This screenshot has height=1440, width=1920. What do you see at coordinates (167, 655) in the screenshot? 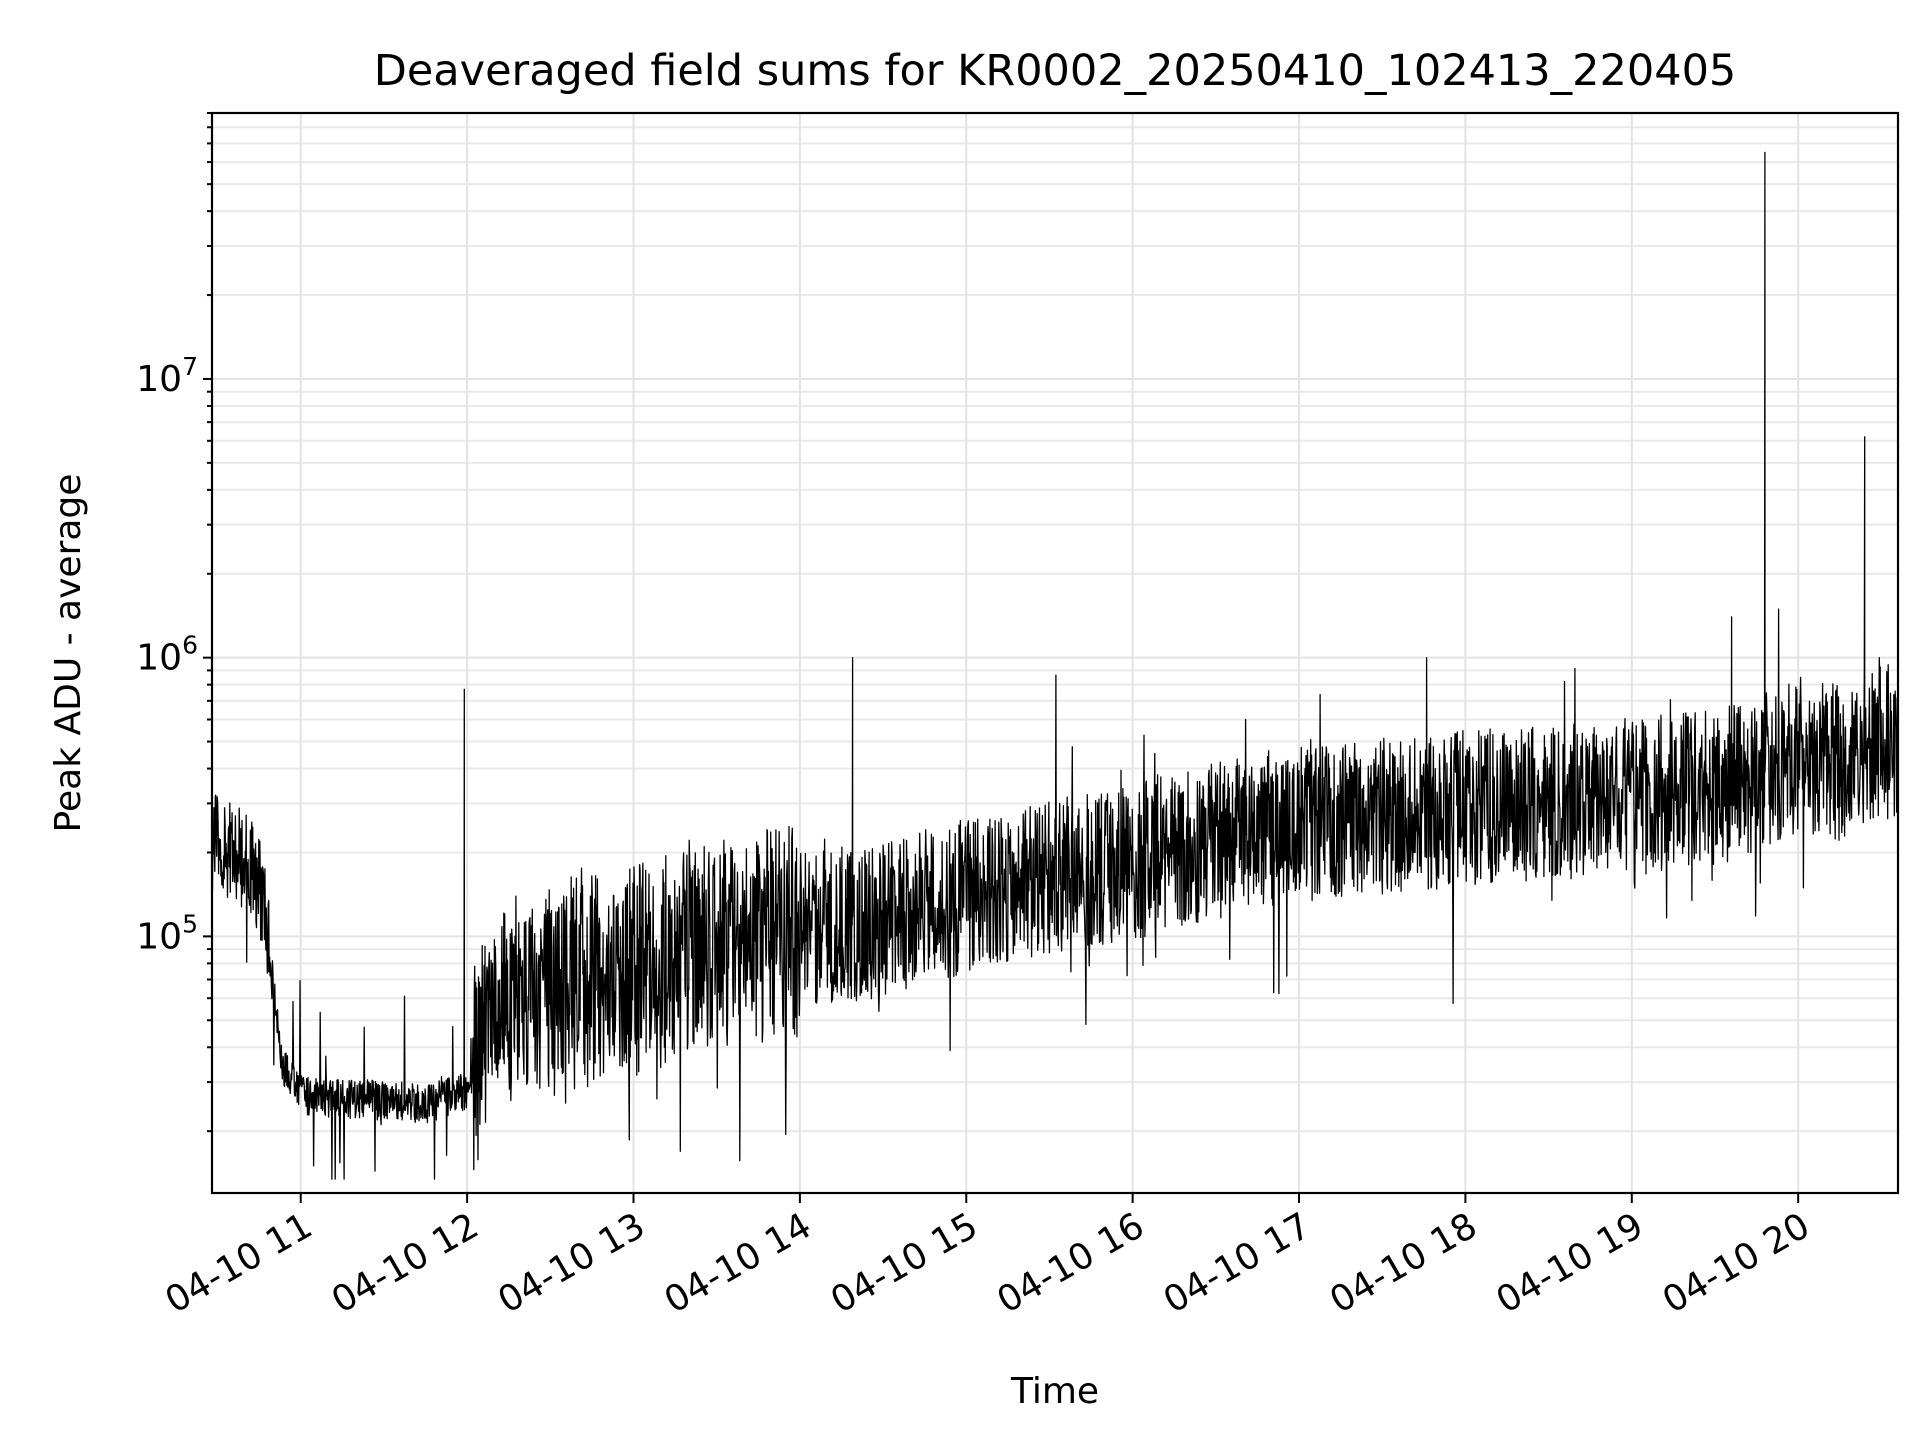
I see `y-tick-label: 10⁶` at bounding box center [167, 655].